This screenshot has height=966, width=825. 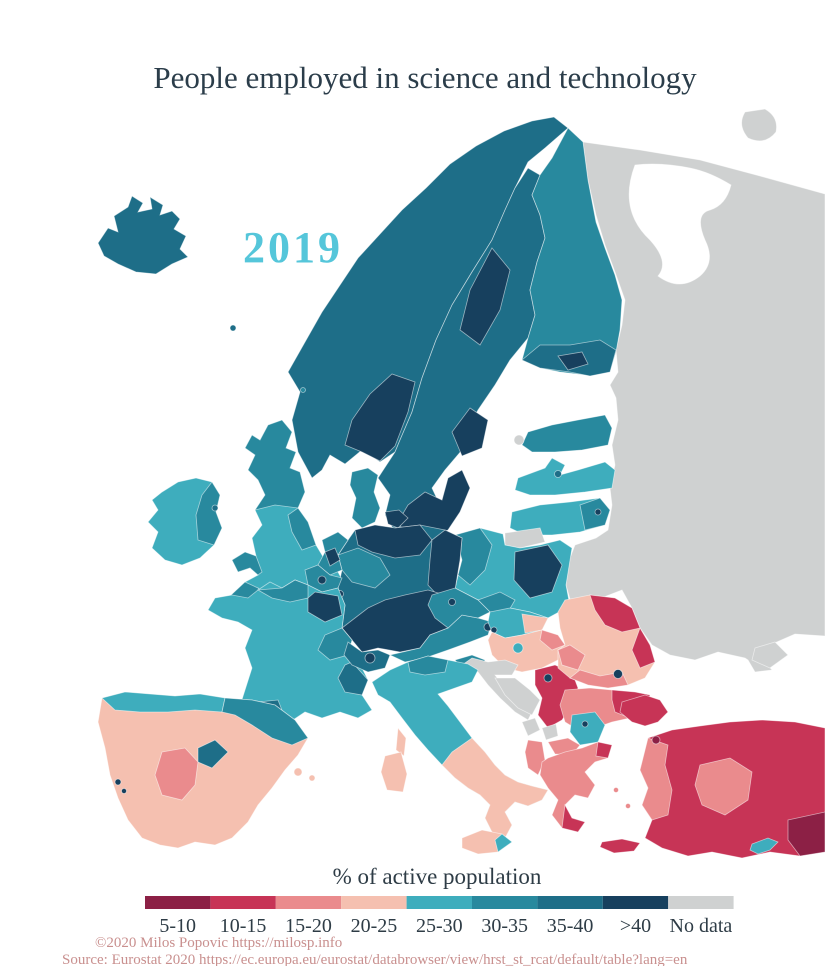 I want to click on region-norway-oslo, so click(x=380, y=417).